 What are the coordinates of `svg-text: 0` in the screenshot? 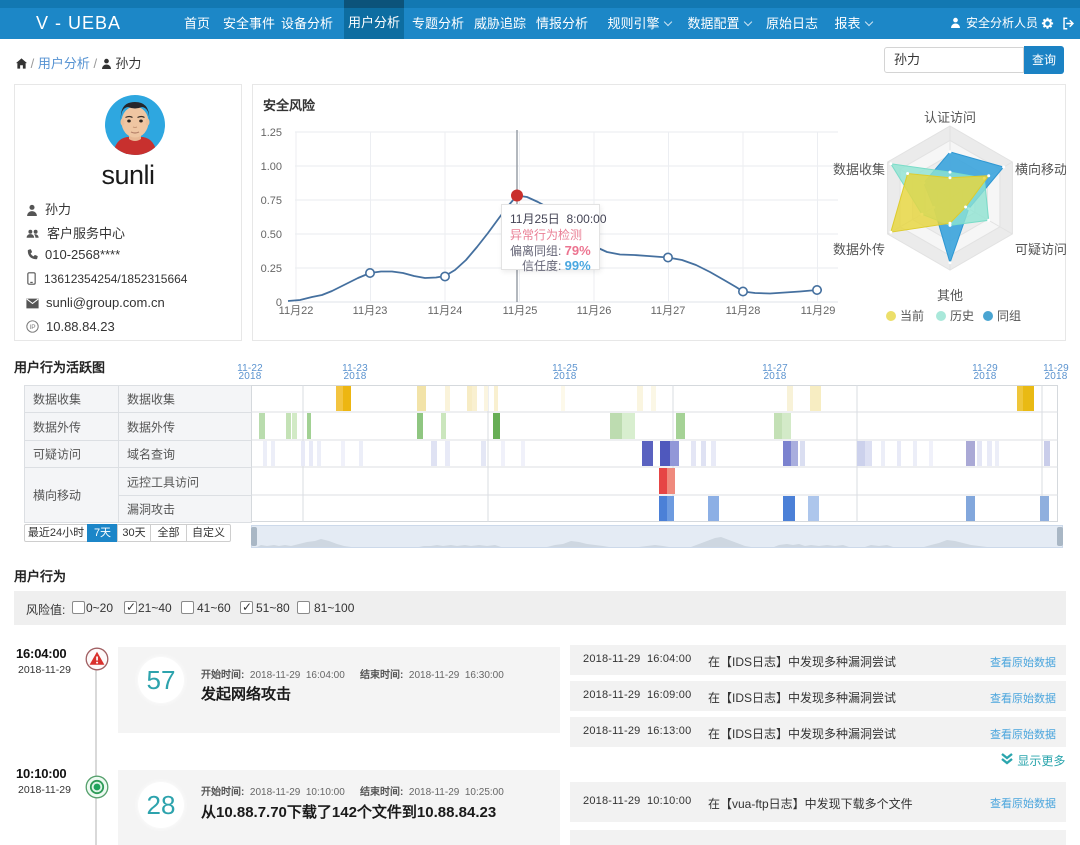 It's located at (279, 303).